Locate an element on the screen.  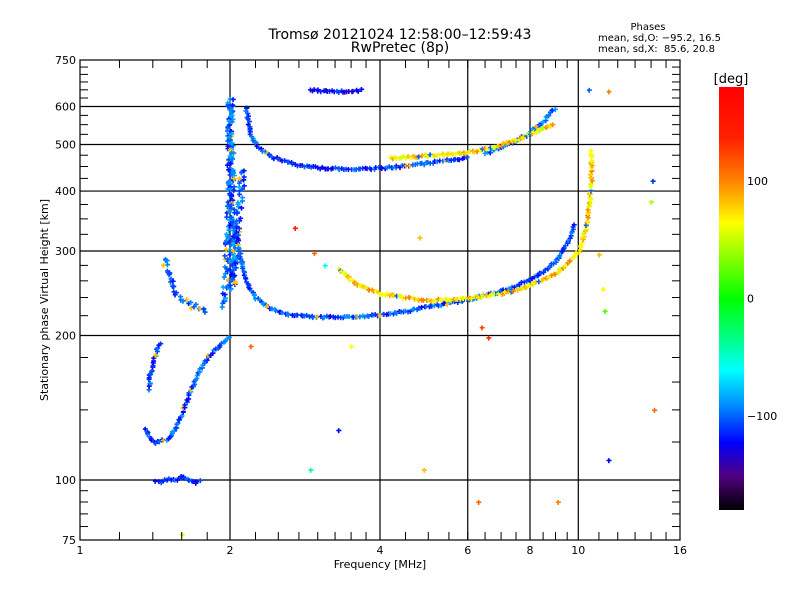
x-tick-labels: 1 2 4 6 8 10 16 is located at coordinates (382, 550).